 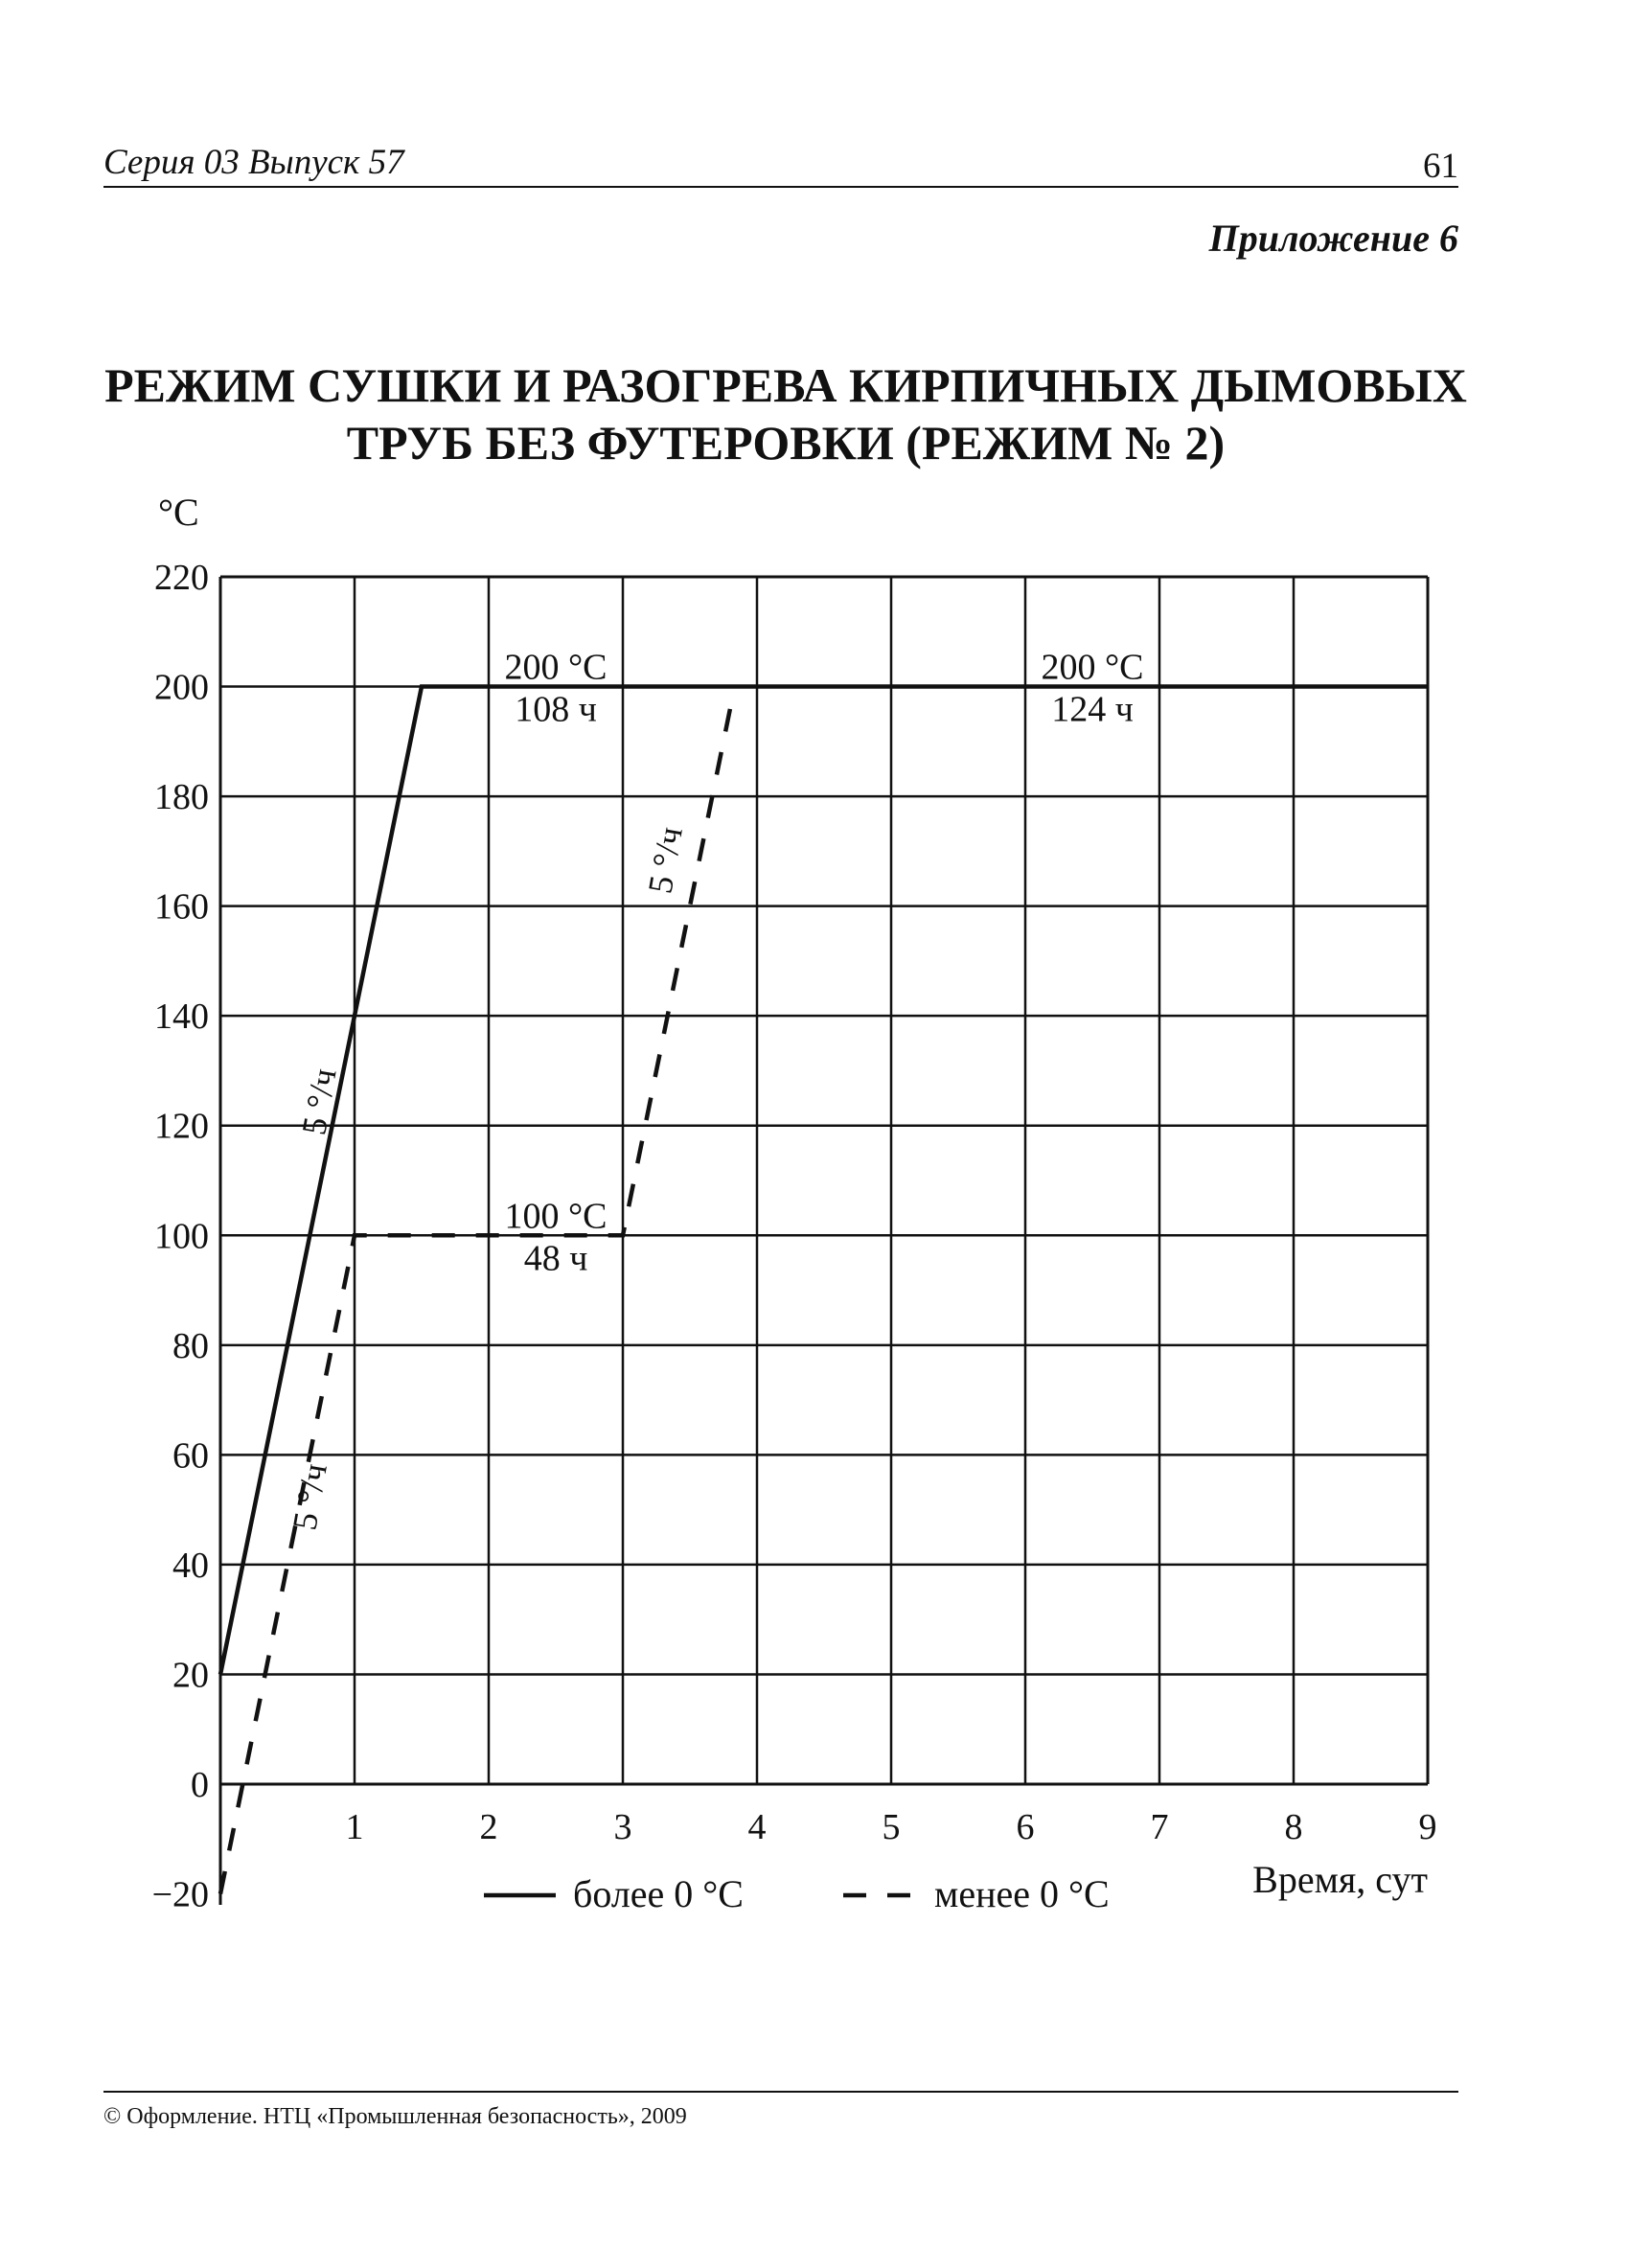 I want to click on x-tick-label: 1, so click(x=355, y=1827).